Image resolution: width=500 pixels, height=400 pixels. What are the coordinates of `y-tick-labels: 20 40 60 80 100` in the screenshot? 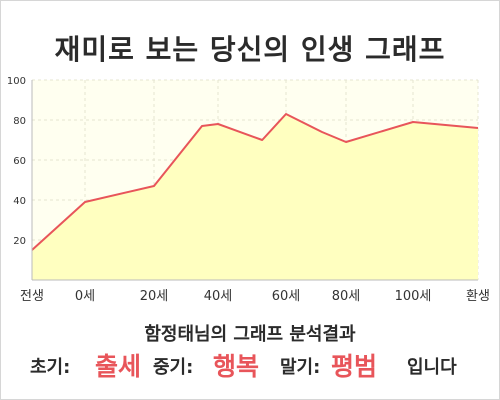 It's located at (16, 161).